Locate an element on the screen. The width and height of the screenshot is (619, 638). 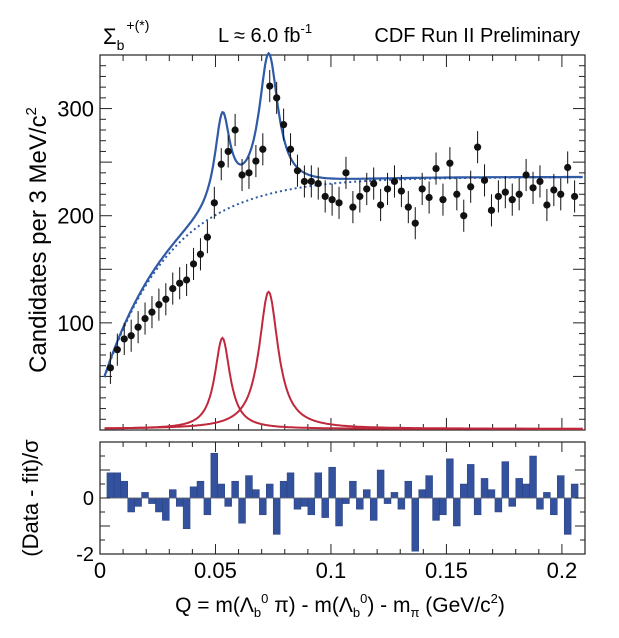
particle-symbol: Σb+(*) is located at coordinates (126, 35).